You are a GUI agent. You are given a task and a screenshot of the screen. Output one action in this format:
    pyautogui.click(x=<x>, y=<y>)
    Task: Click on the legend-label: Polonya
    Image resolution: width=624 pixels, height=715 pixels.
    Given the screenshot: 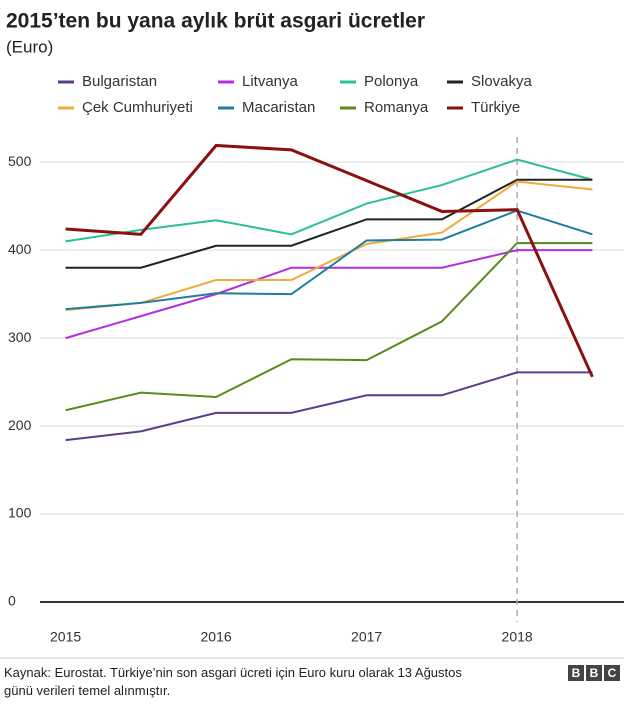 What is the action you would take?
    pyautogui.click(x=391, y=81)
    